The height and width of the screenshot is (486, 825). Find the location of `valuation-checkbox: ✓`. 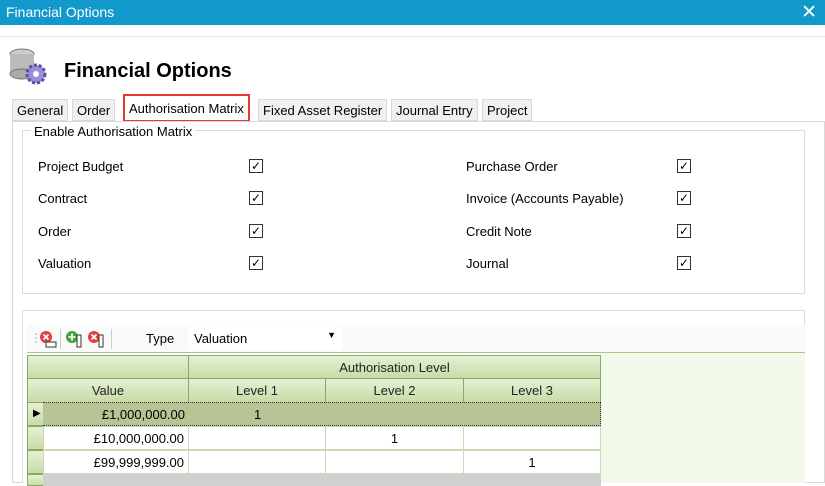

valuation-checkbox: ✓ is located at coordinates (256, 263).